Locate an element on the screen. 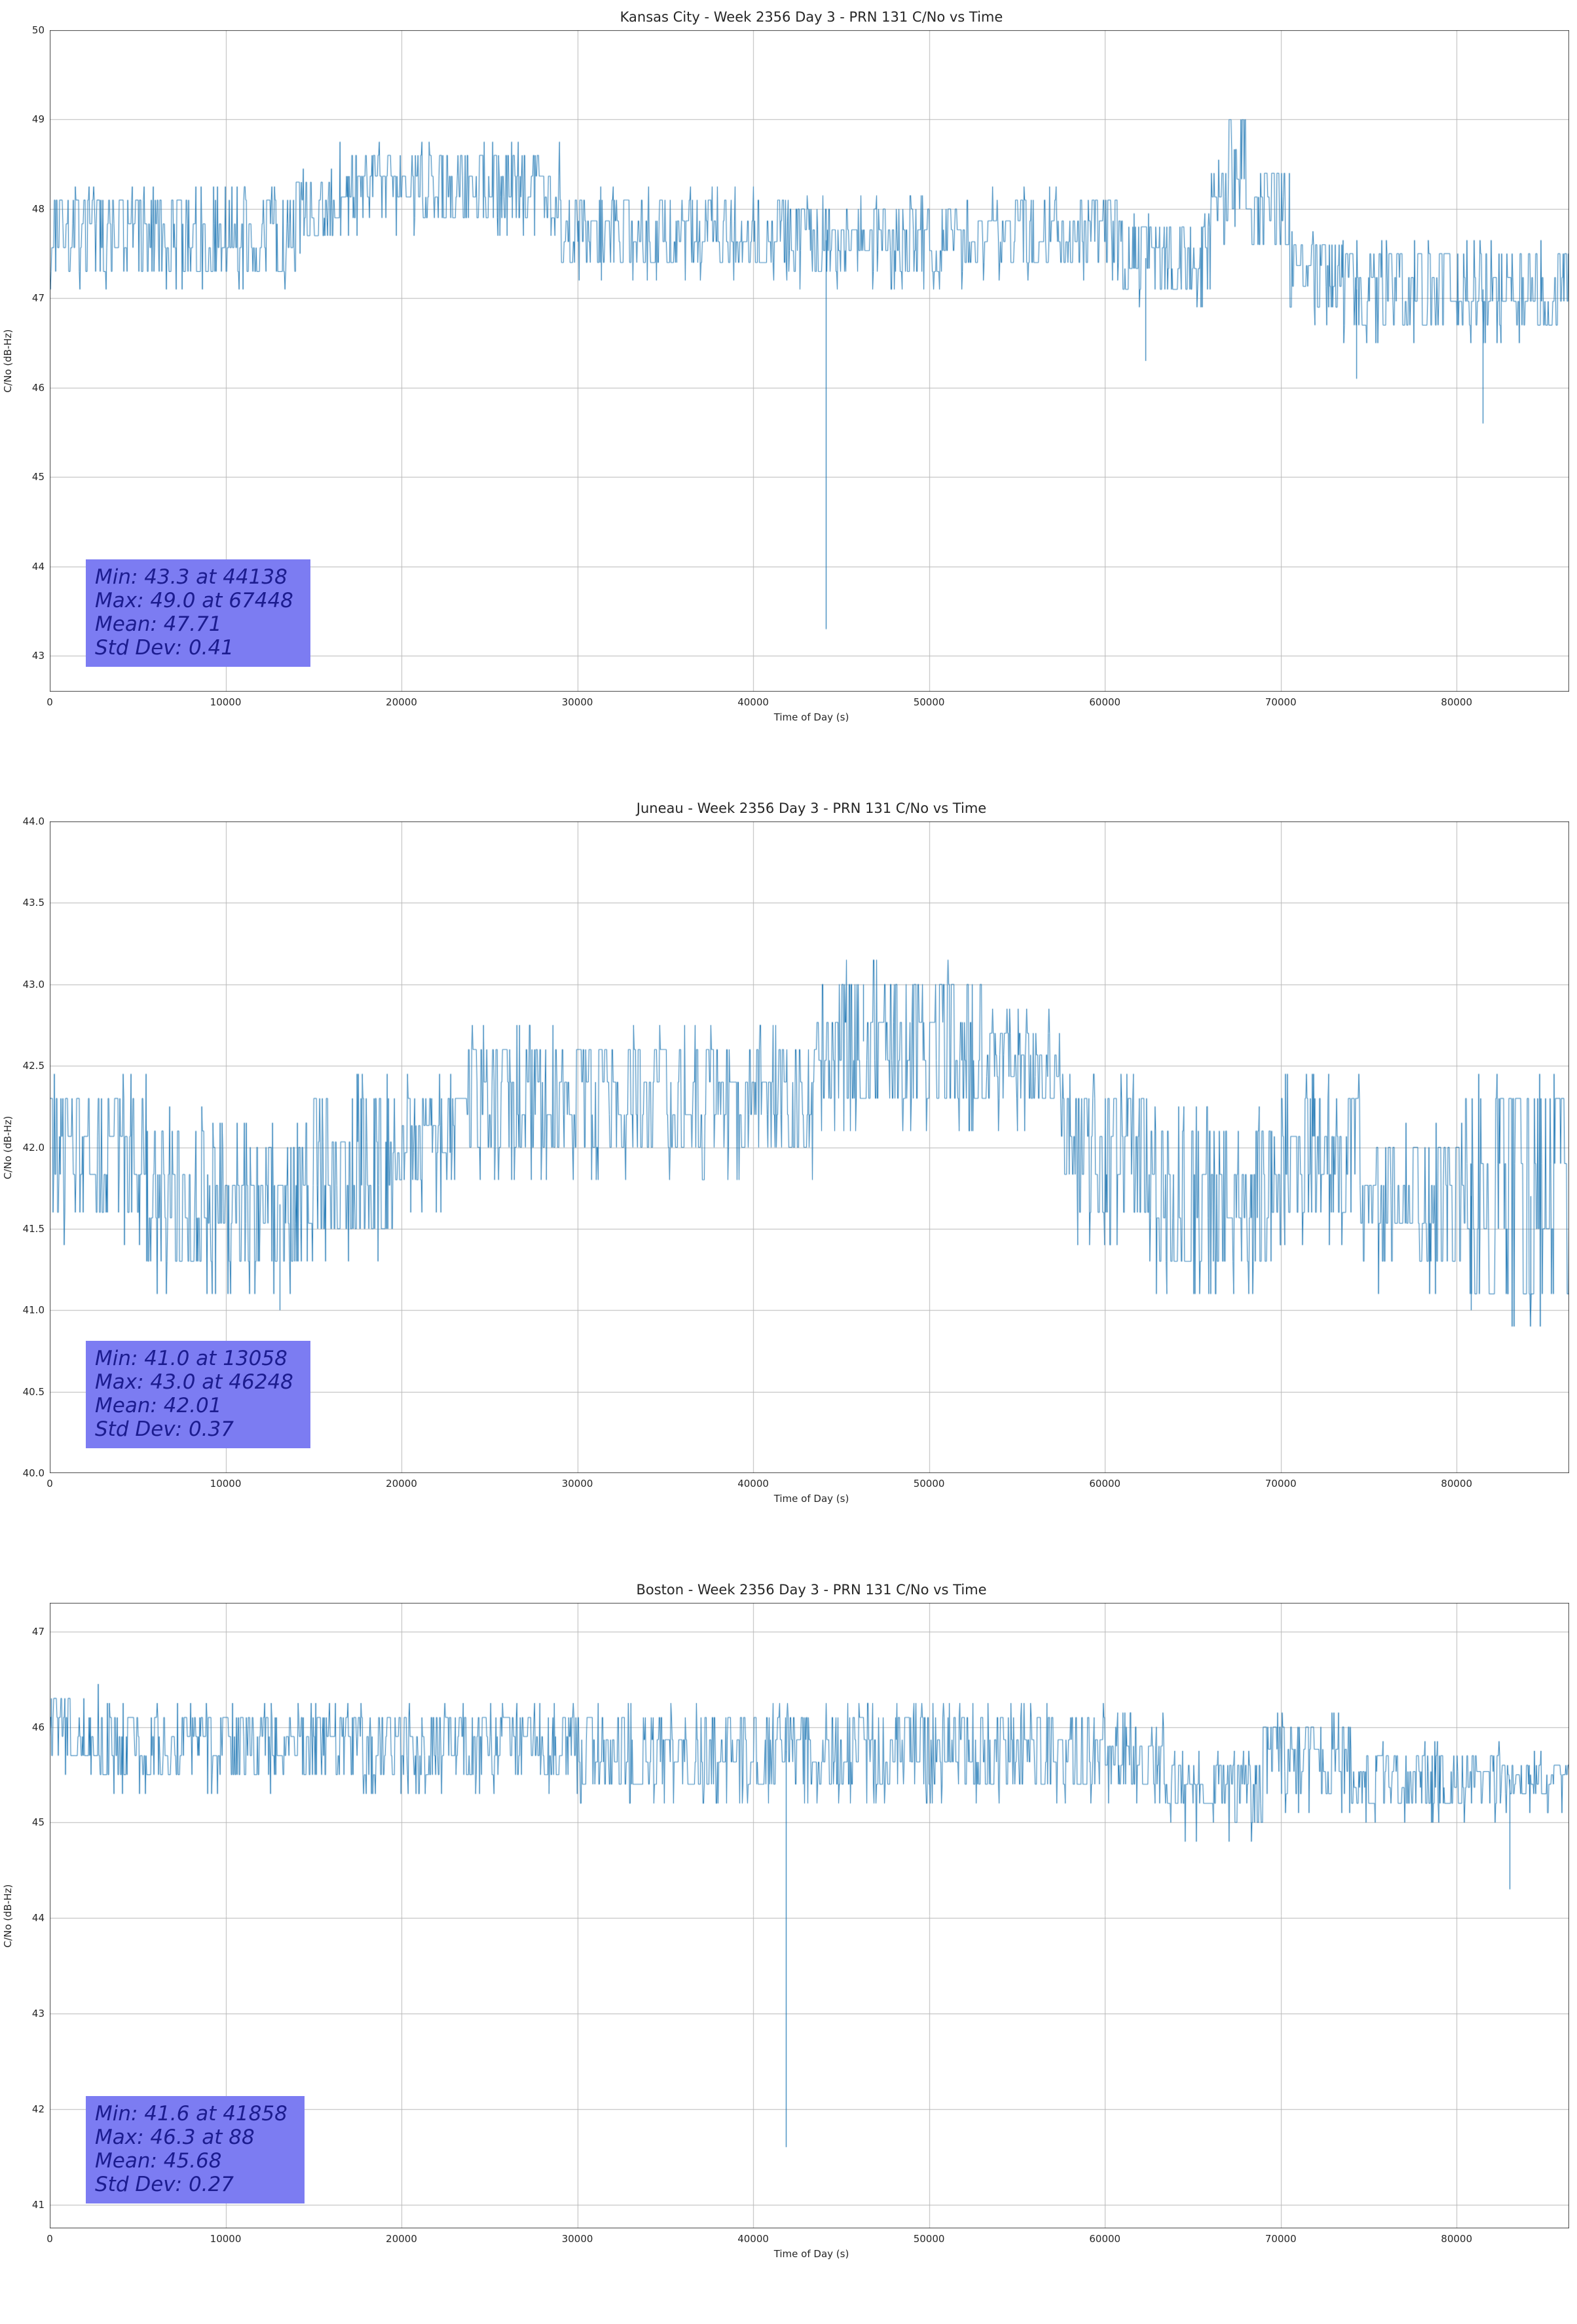 The height and width of the screenshot is (2324, 1577). y-tick-label: 41.0 is located at coordinates (33, 1310).